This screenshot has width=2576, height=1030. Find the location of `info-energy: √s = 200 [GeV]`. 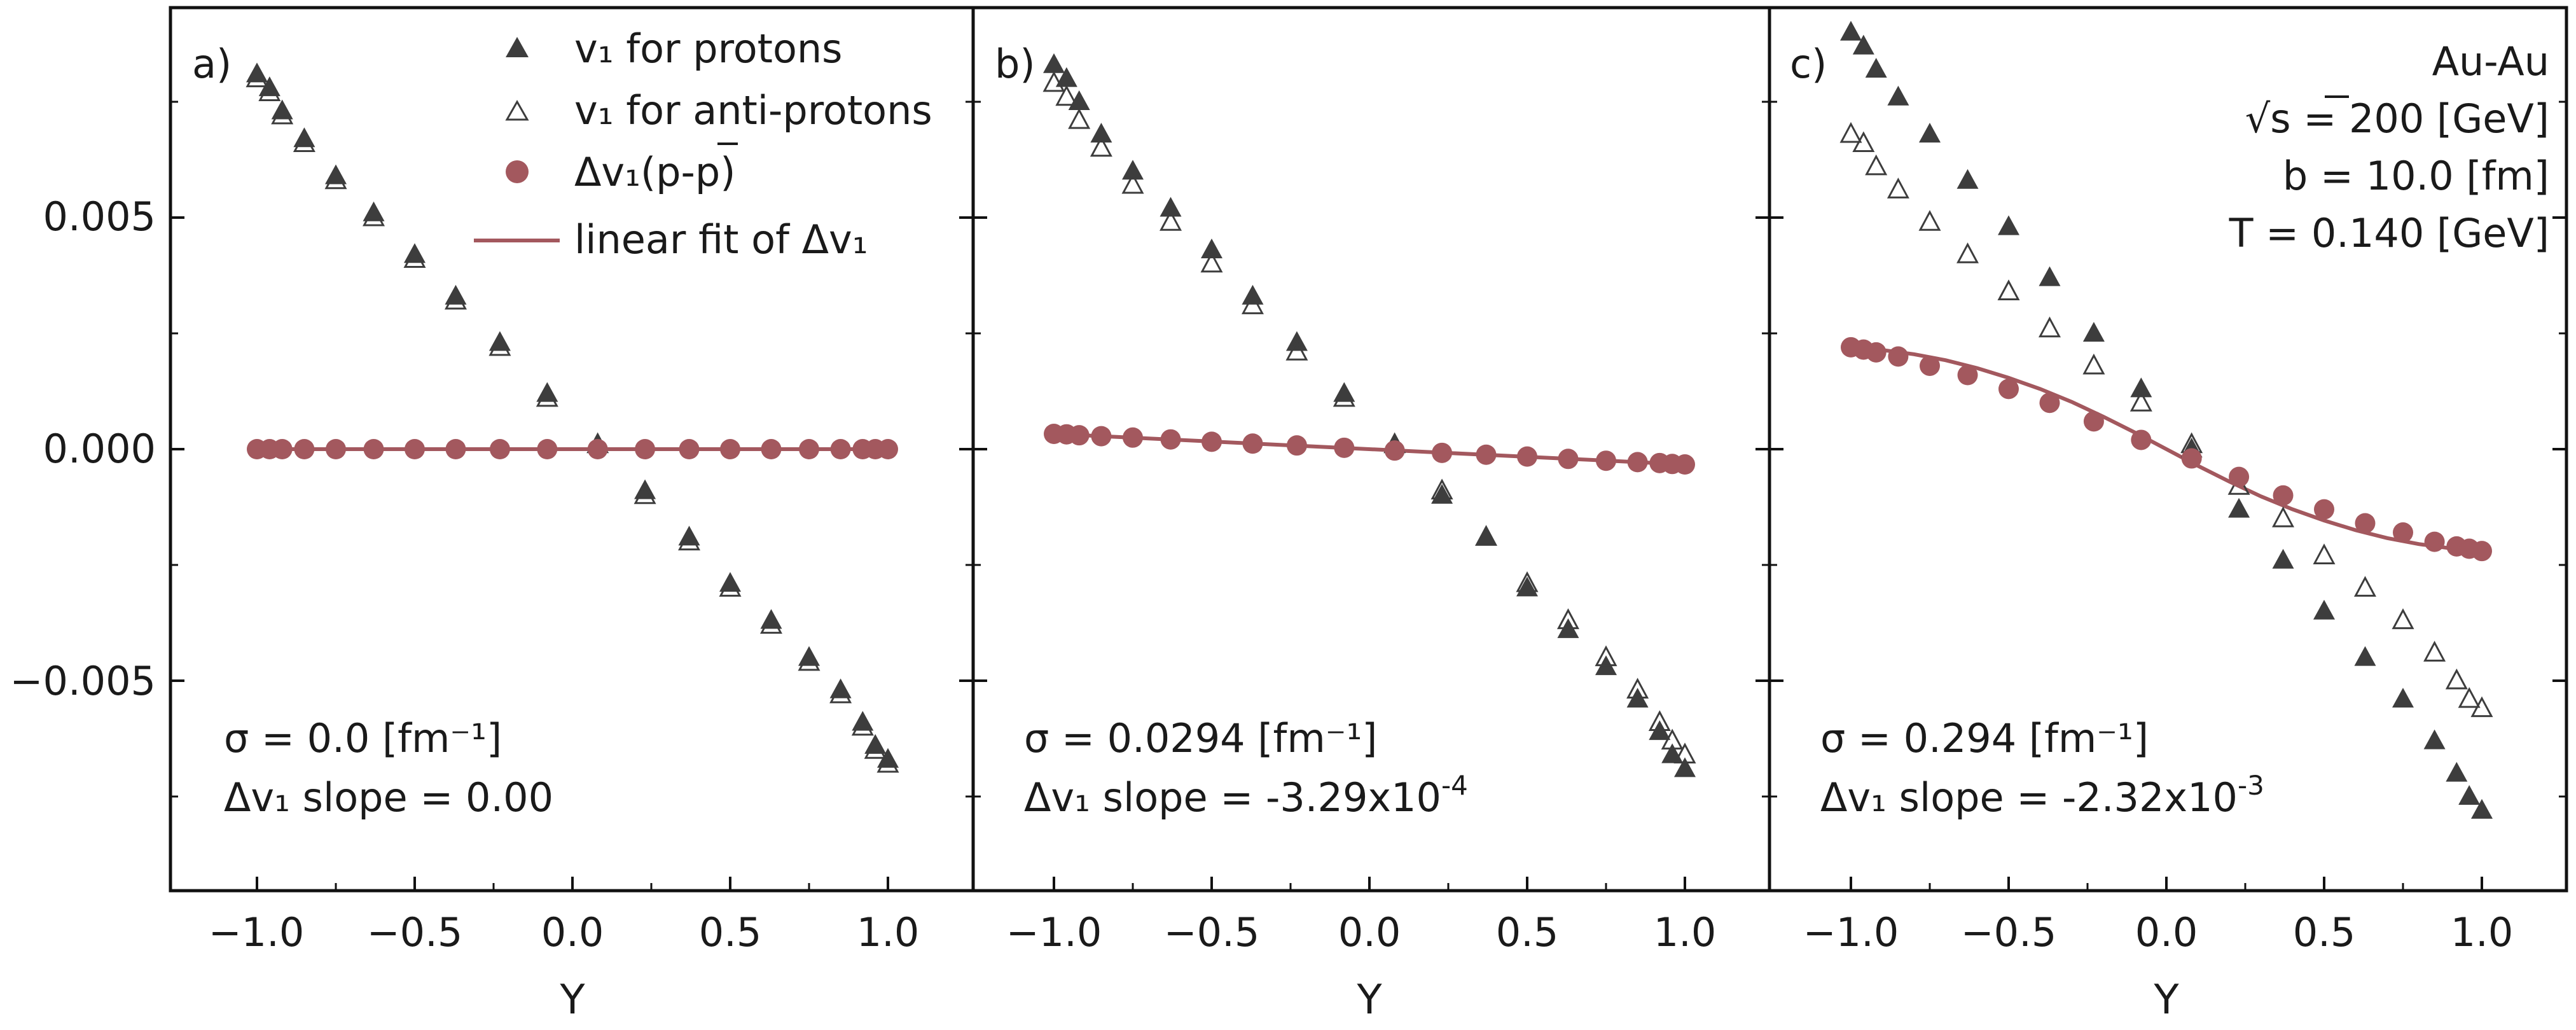

info-energy: √s = 200 [GeV] is located at coordinates (2397, 118).